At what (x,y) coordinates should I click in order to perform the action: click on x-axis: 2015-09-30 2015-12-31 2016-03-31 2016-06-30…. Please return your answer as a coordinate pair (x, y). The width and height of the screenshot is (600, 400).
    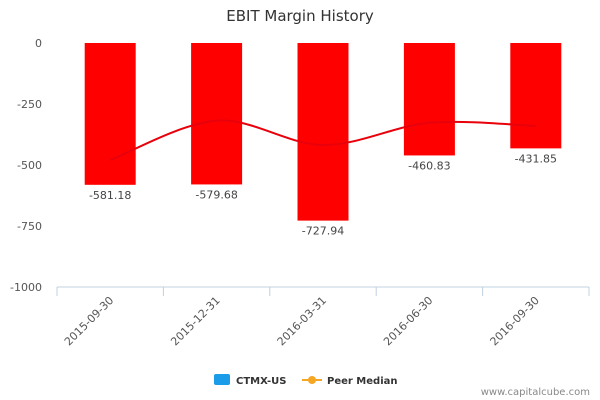
    Looking at the image, I should click on (323, 317).